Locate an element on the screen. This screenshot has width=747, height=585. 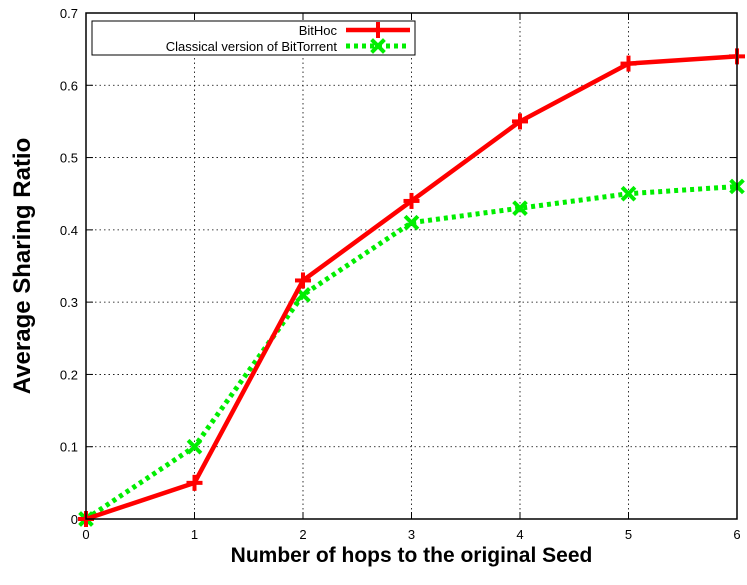
legend-label-bithoc: BitHoc is located at coordinates (318, 30).